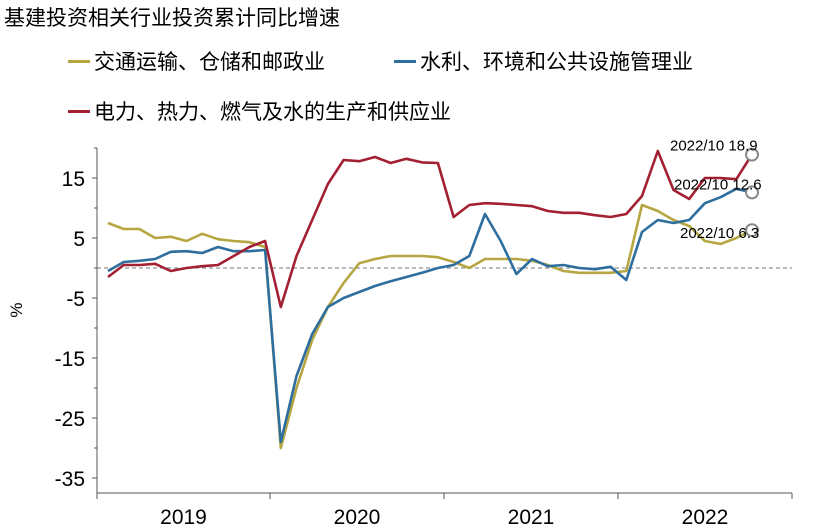 This screenshot has height=531, width=814. Describe the element at coordinates (79, 239) in the screenshot. I see `y-tick-label: 5` at that location.